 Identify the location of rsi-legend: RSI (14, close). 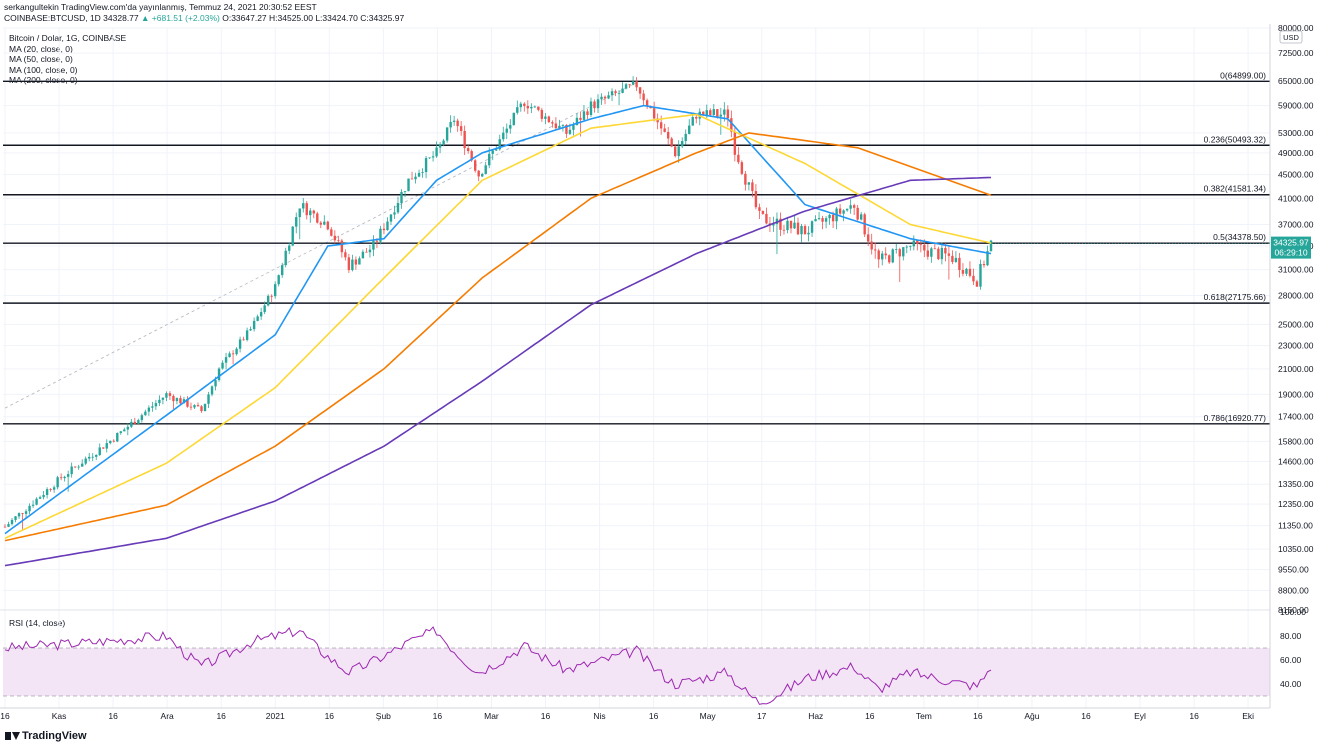
(37, 623).